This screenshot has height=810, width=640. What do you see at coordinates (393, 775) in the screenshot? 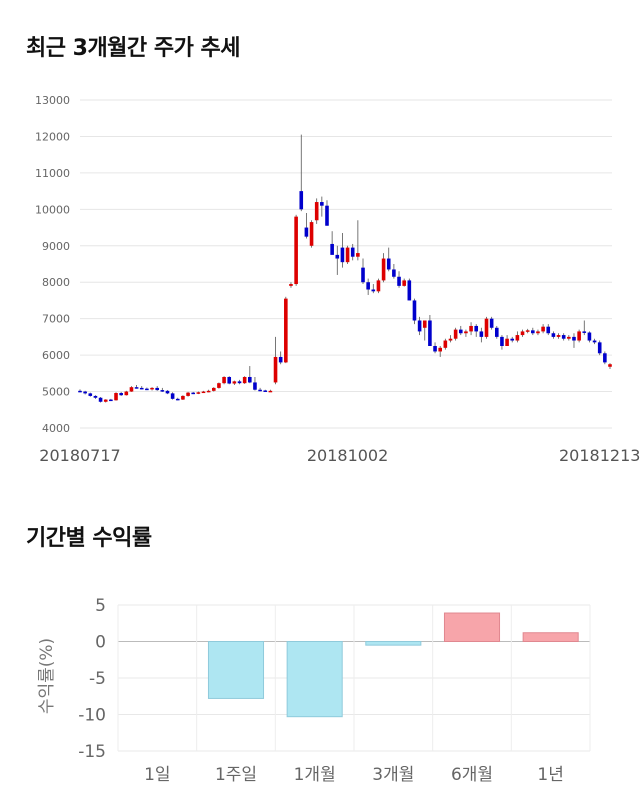
I see `period-x-tick: 3개월` at bounding box center [393, 775].